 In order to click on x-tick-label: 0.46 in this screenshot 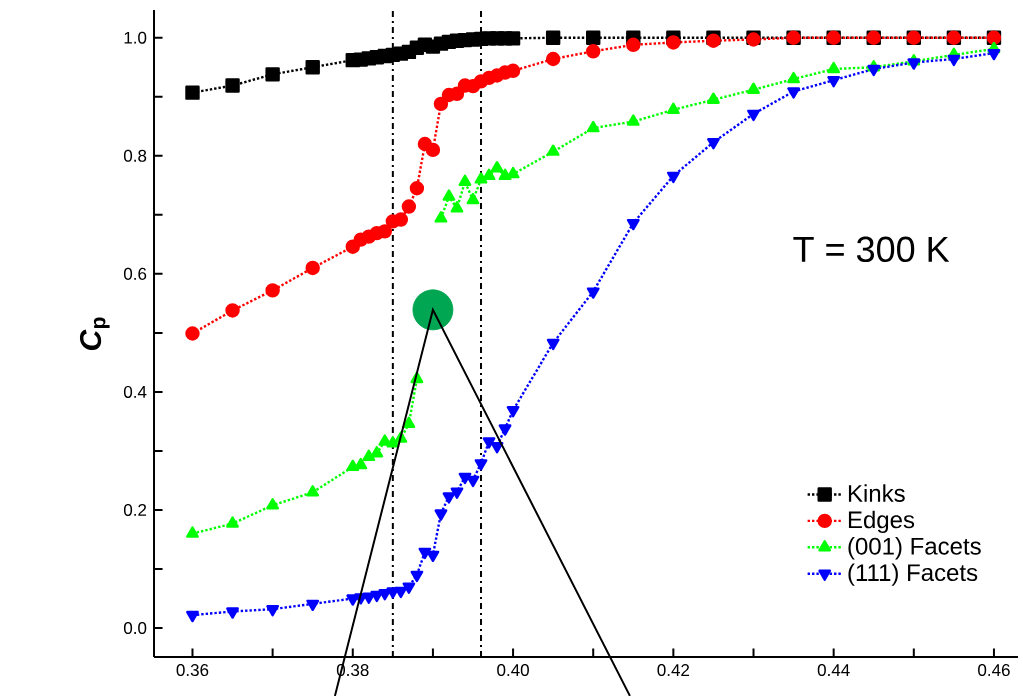, I will do `click(994, 670)`.